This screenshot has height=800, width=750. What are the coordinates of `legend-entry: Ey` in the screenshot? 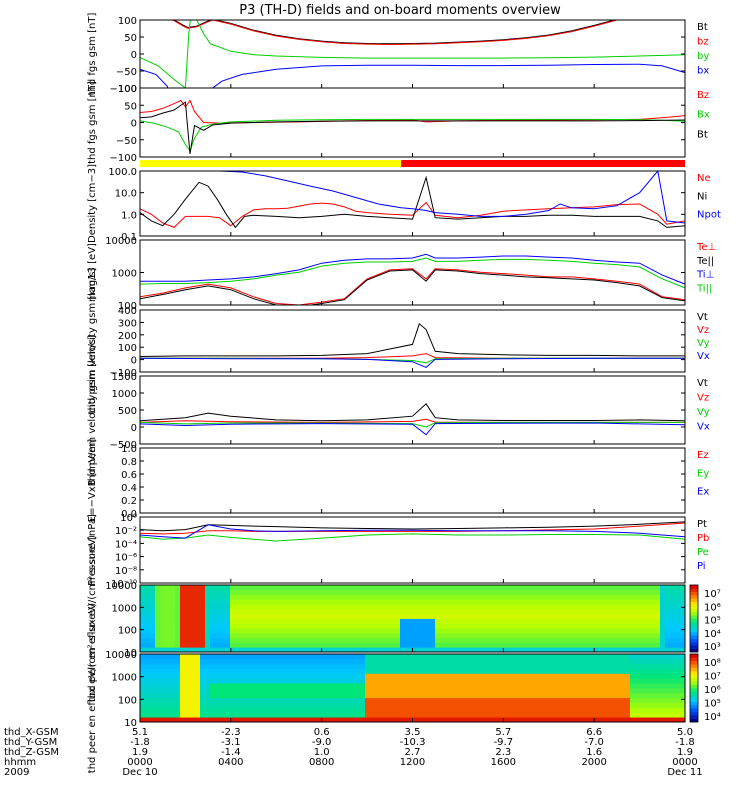 It's located at (703, 473).